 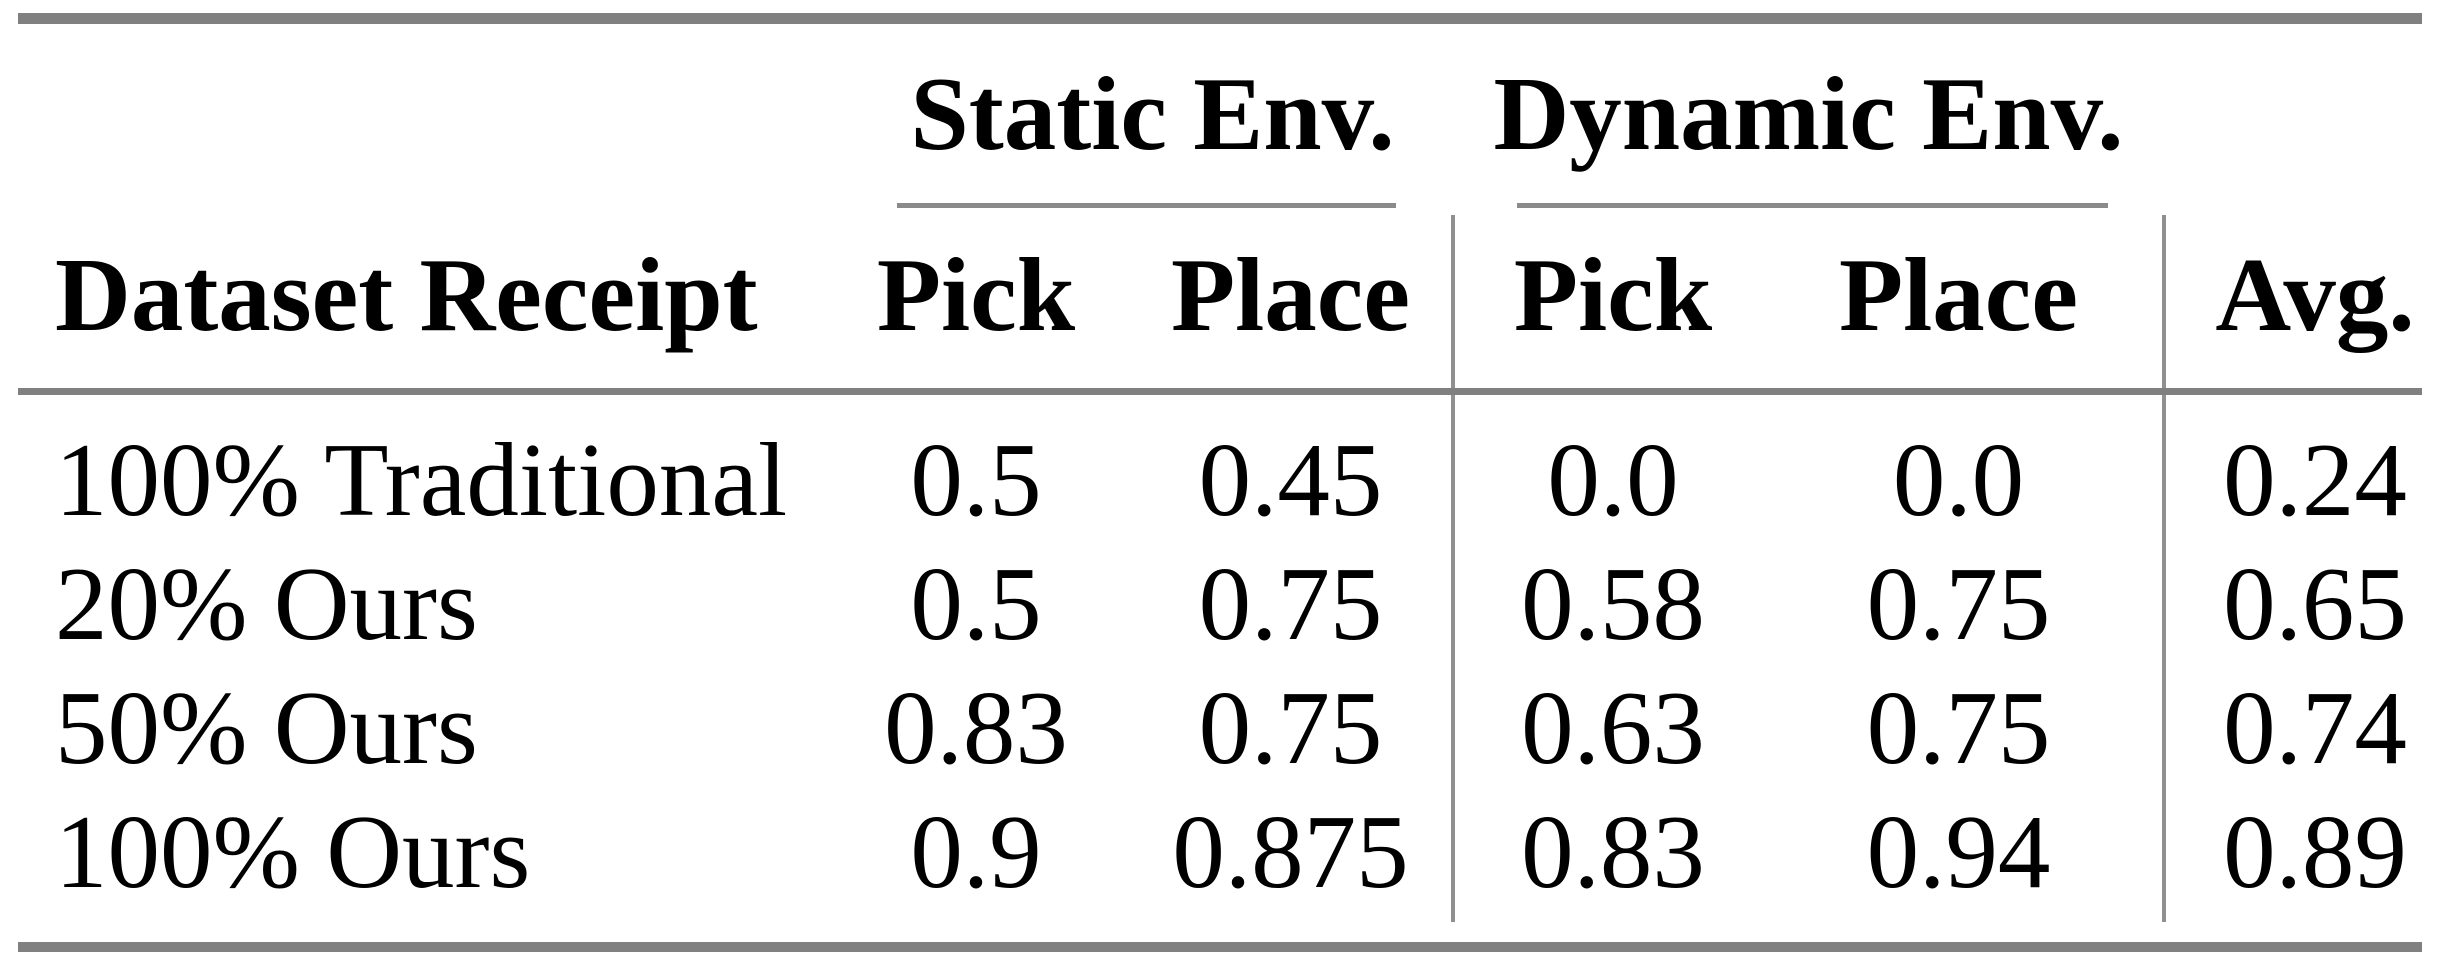 What do you see at coordinates (293, 851) in the screenshot?
I see `row-label: 100% Ours` at bounding box center [293, 851].